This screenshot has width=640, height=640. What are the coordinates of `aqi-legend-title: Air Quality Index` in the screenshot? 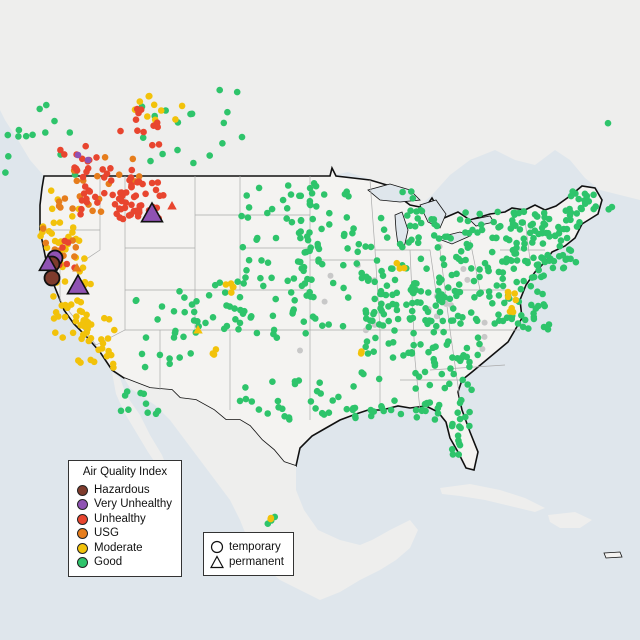 It's located at (125, 472).